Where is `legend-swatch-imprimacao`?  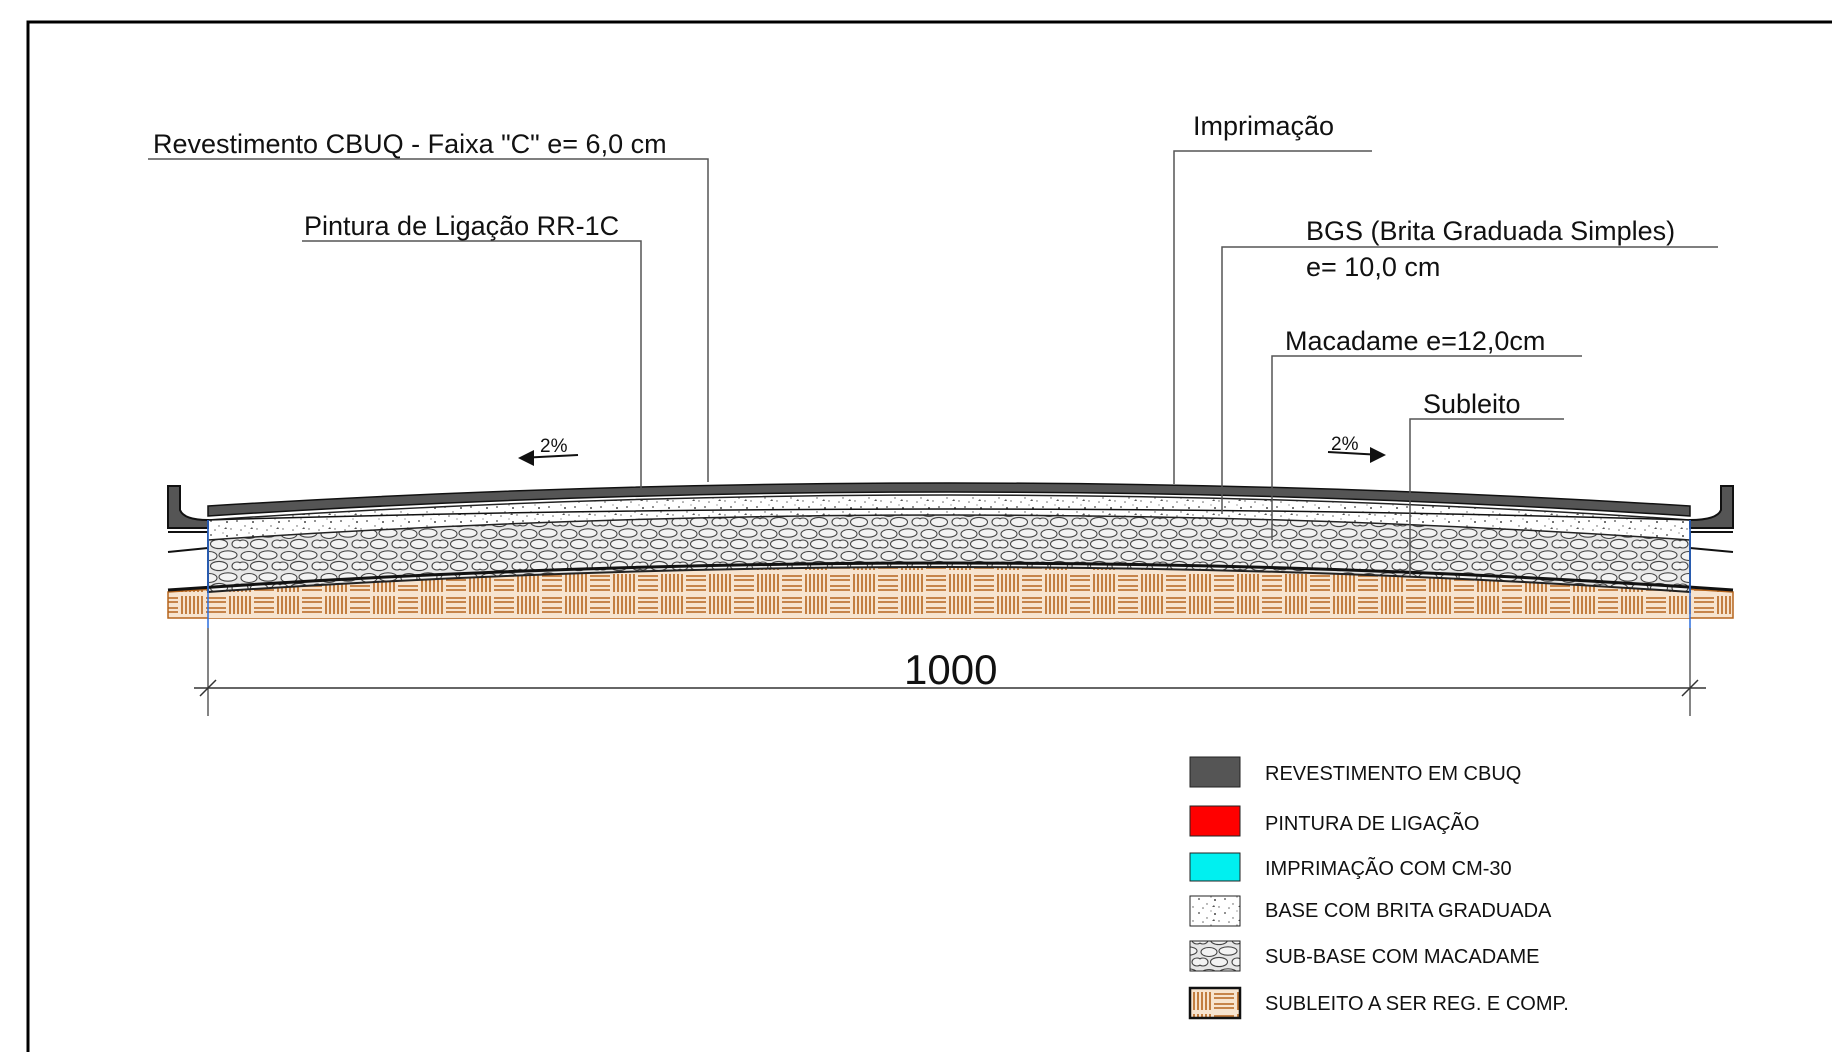 legend-swatch-imprimacao is located at coordinates (1215, 867).